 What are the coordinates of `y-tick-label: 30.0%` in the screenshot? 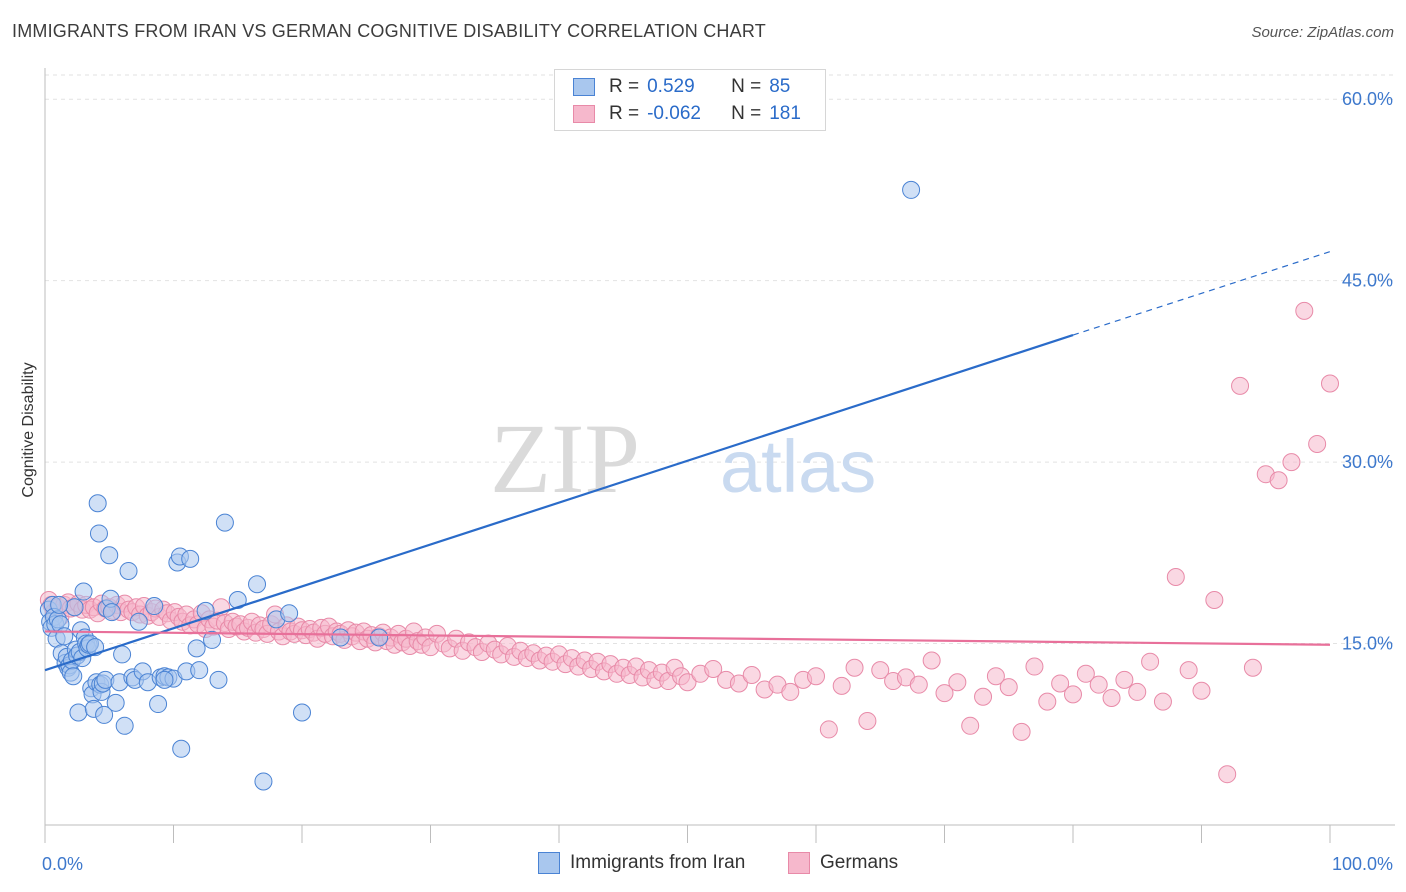 It's located at (1367, 462).